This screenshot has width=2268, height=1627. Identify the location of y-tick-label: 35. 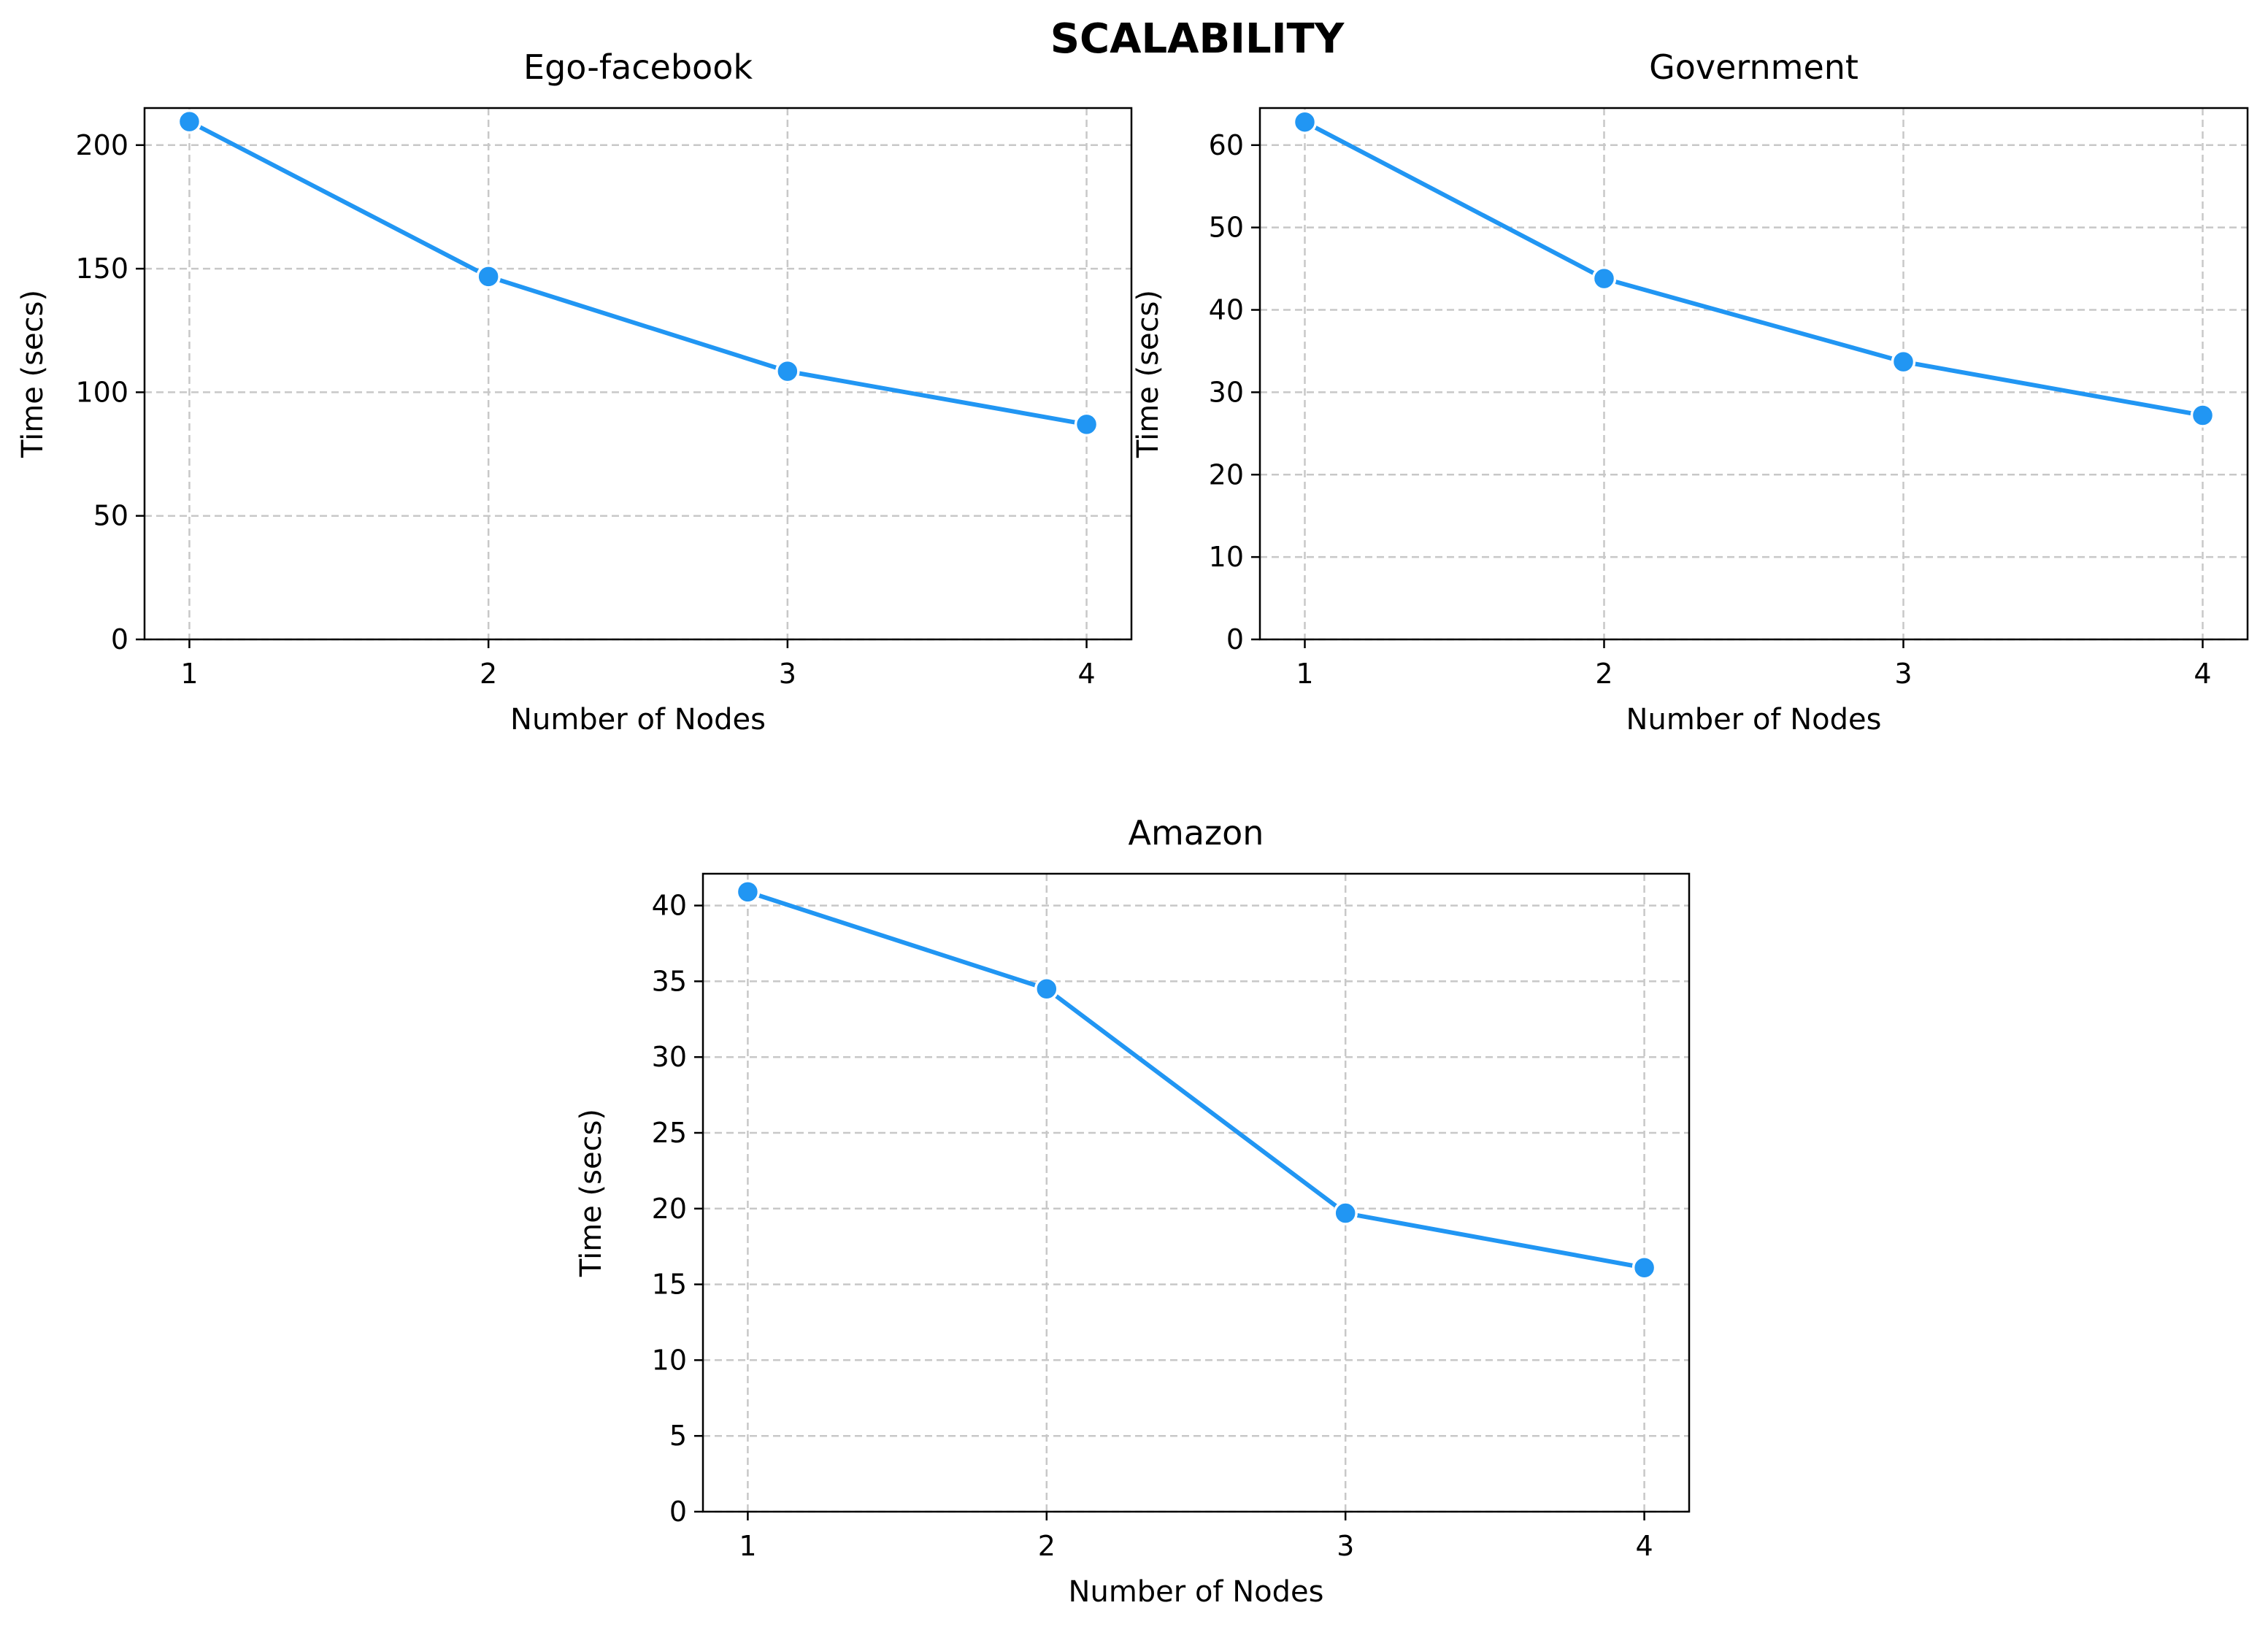
(669, 981).